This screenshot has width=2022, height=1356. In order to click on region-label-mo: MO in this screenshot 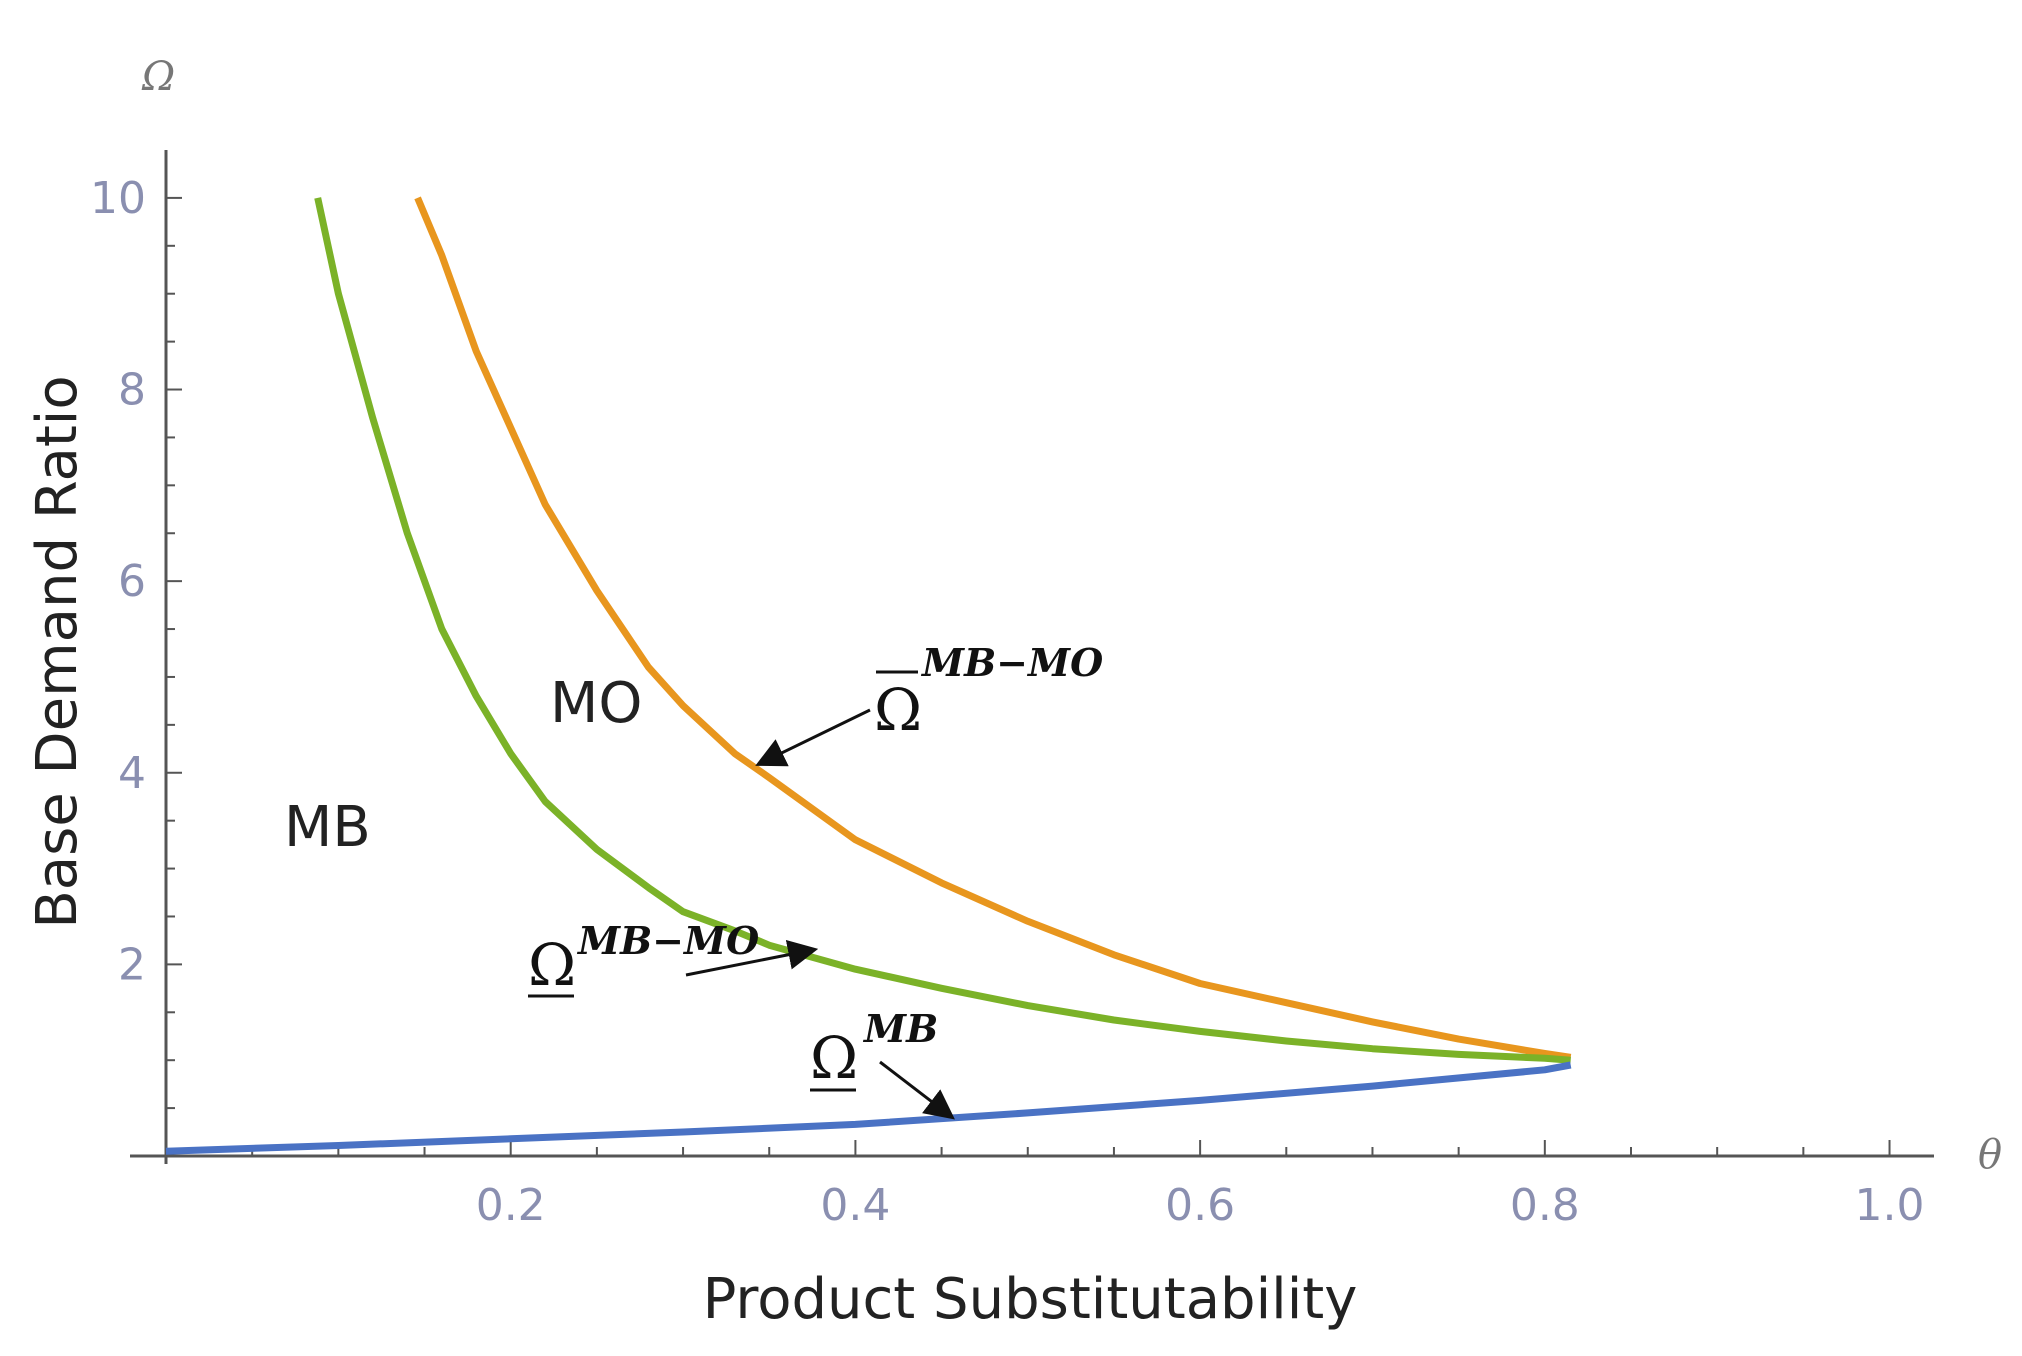, I will do `click(596, 703)`.